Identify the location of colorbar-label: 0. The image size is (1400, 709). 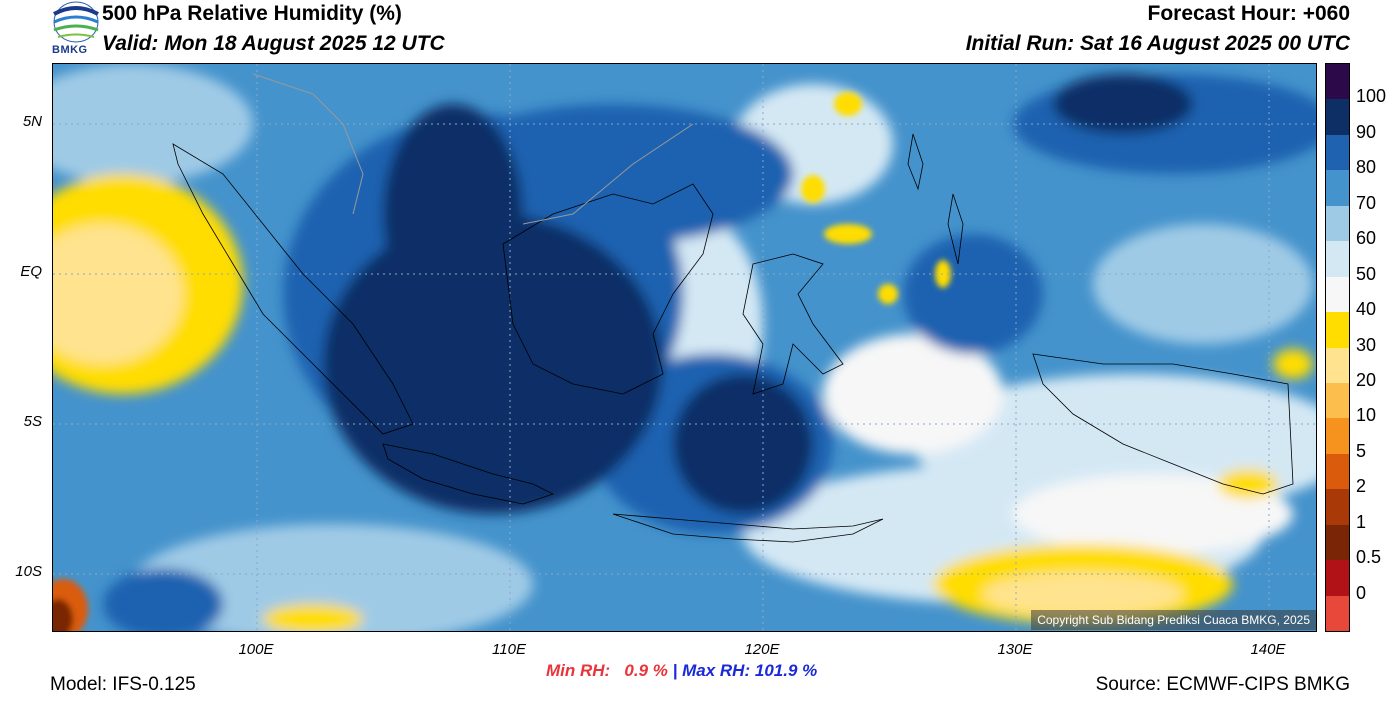
(1361, 592).